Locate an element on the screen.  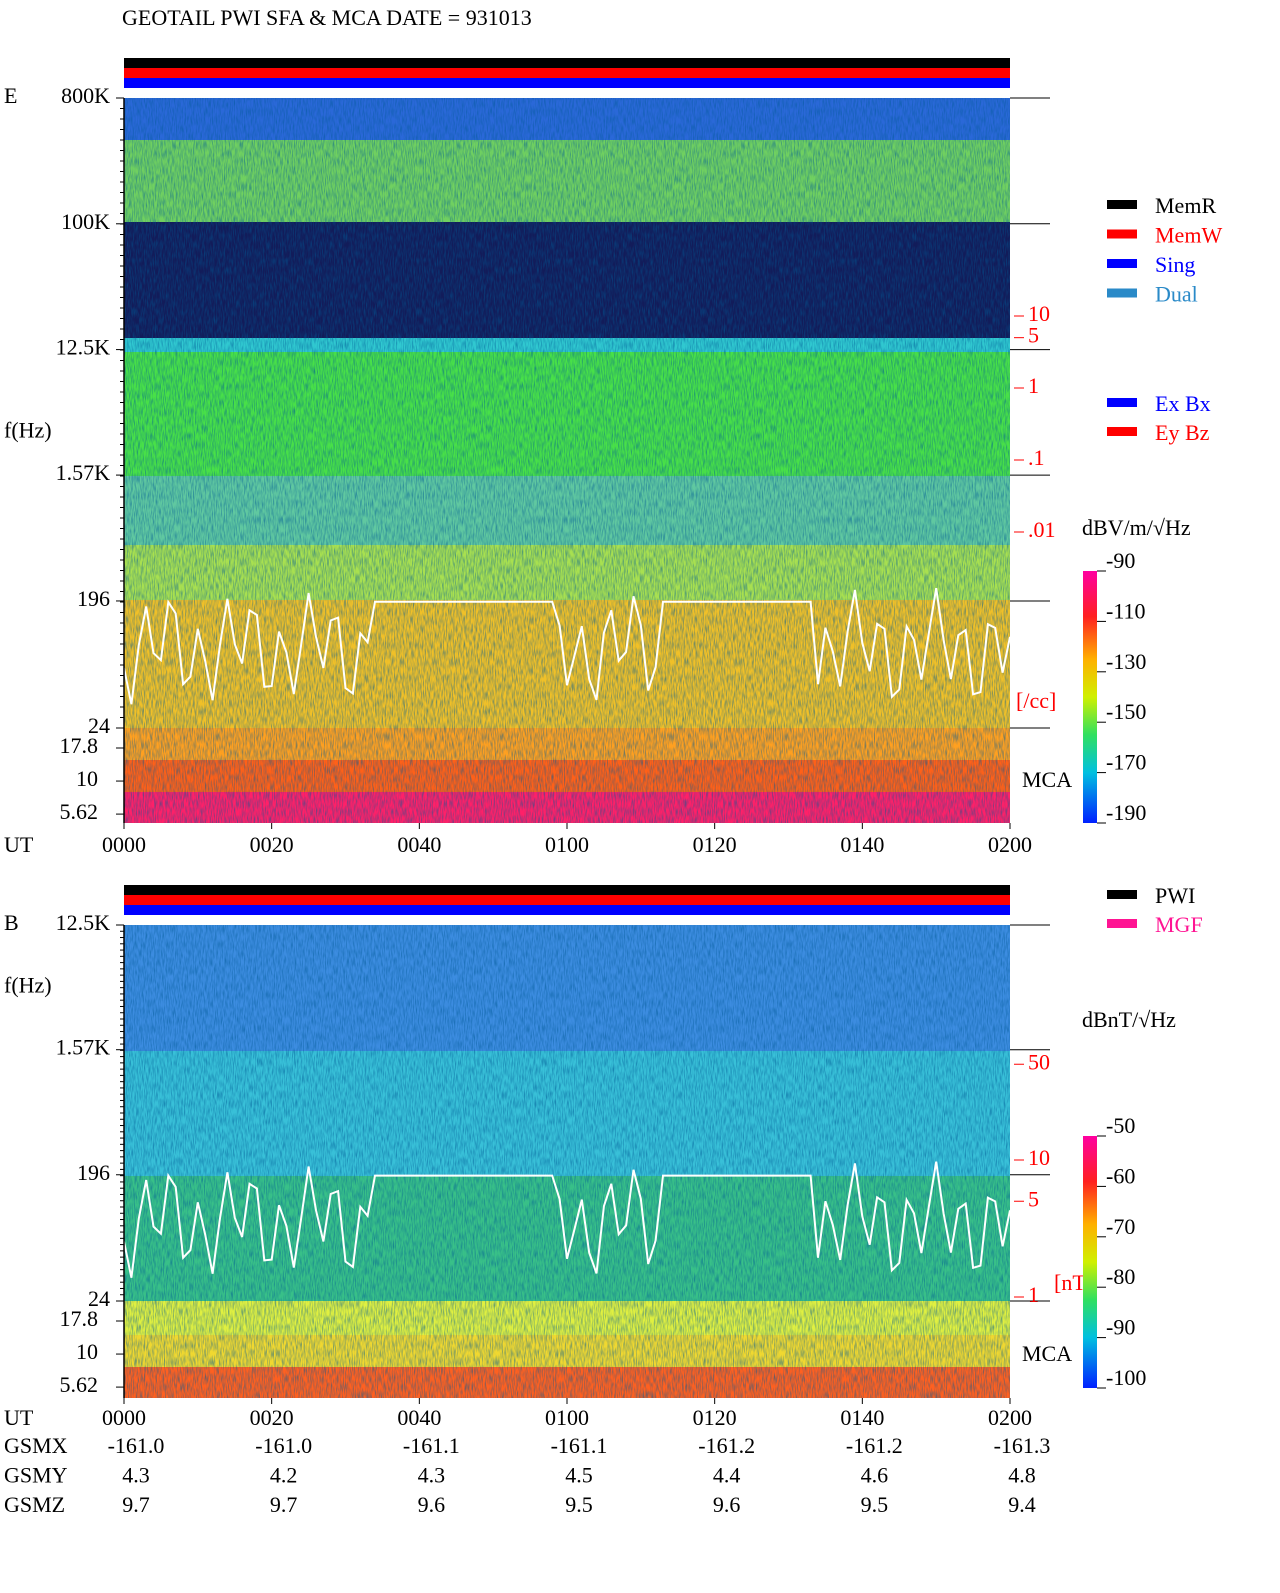
colorbar-tick-label: -100 is located at coordinates (1126, 1377).